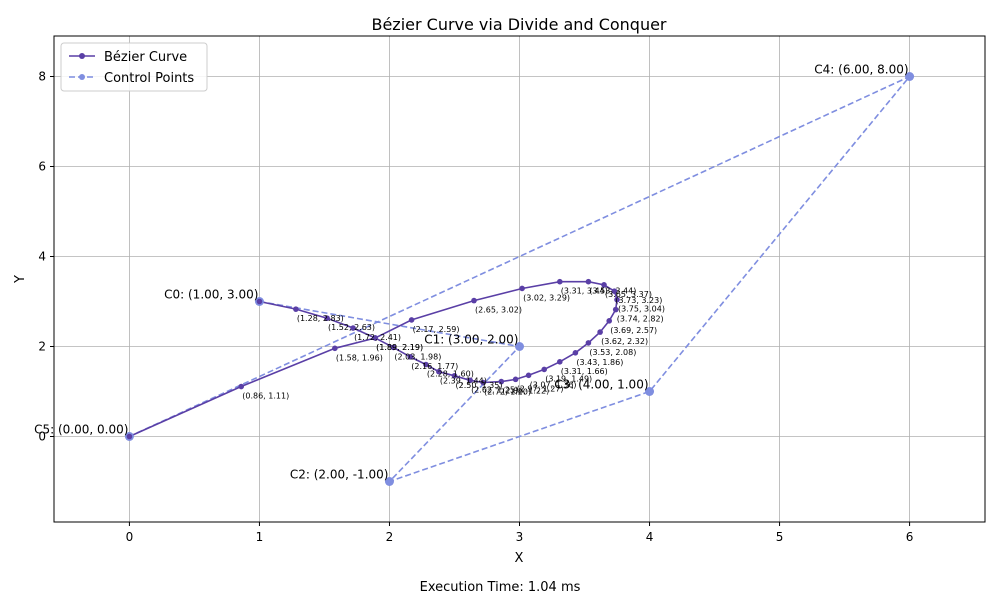  I want to click on y-tick-label: 4, so click(42, 257).